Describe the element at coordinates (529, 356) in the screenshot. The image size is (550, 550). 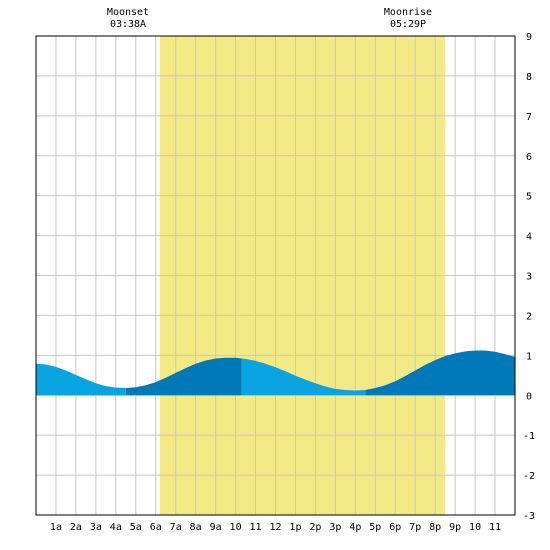
I see `y-tick-label: 1` at that location.